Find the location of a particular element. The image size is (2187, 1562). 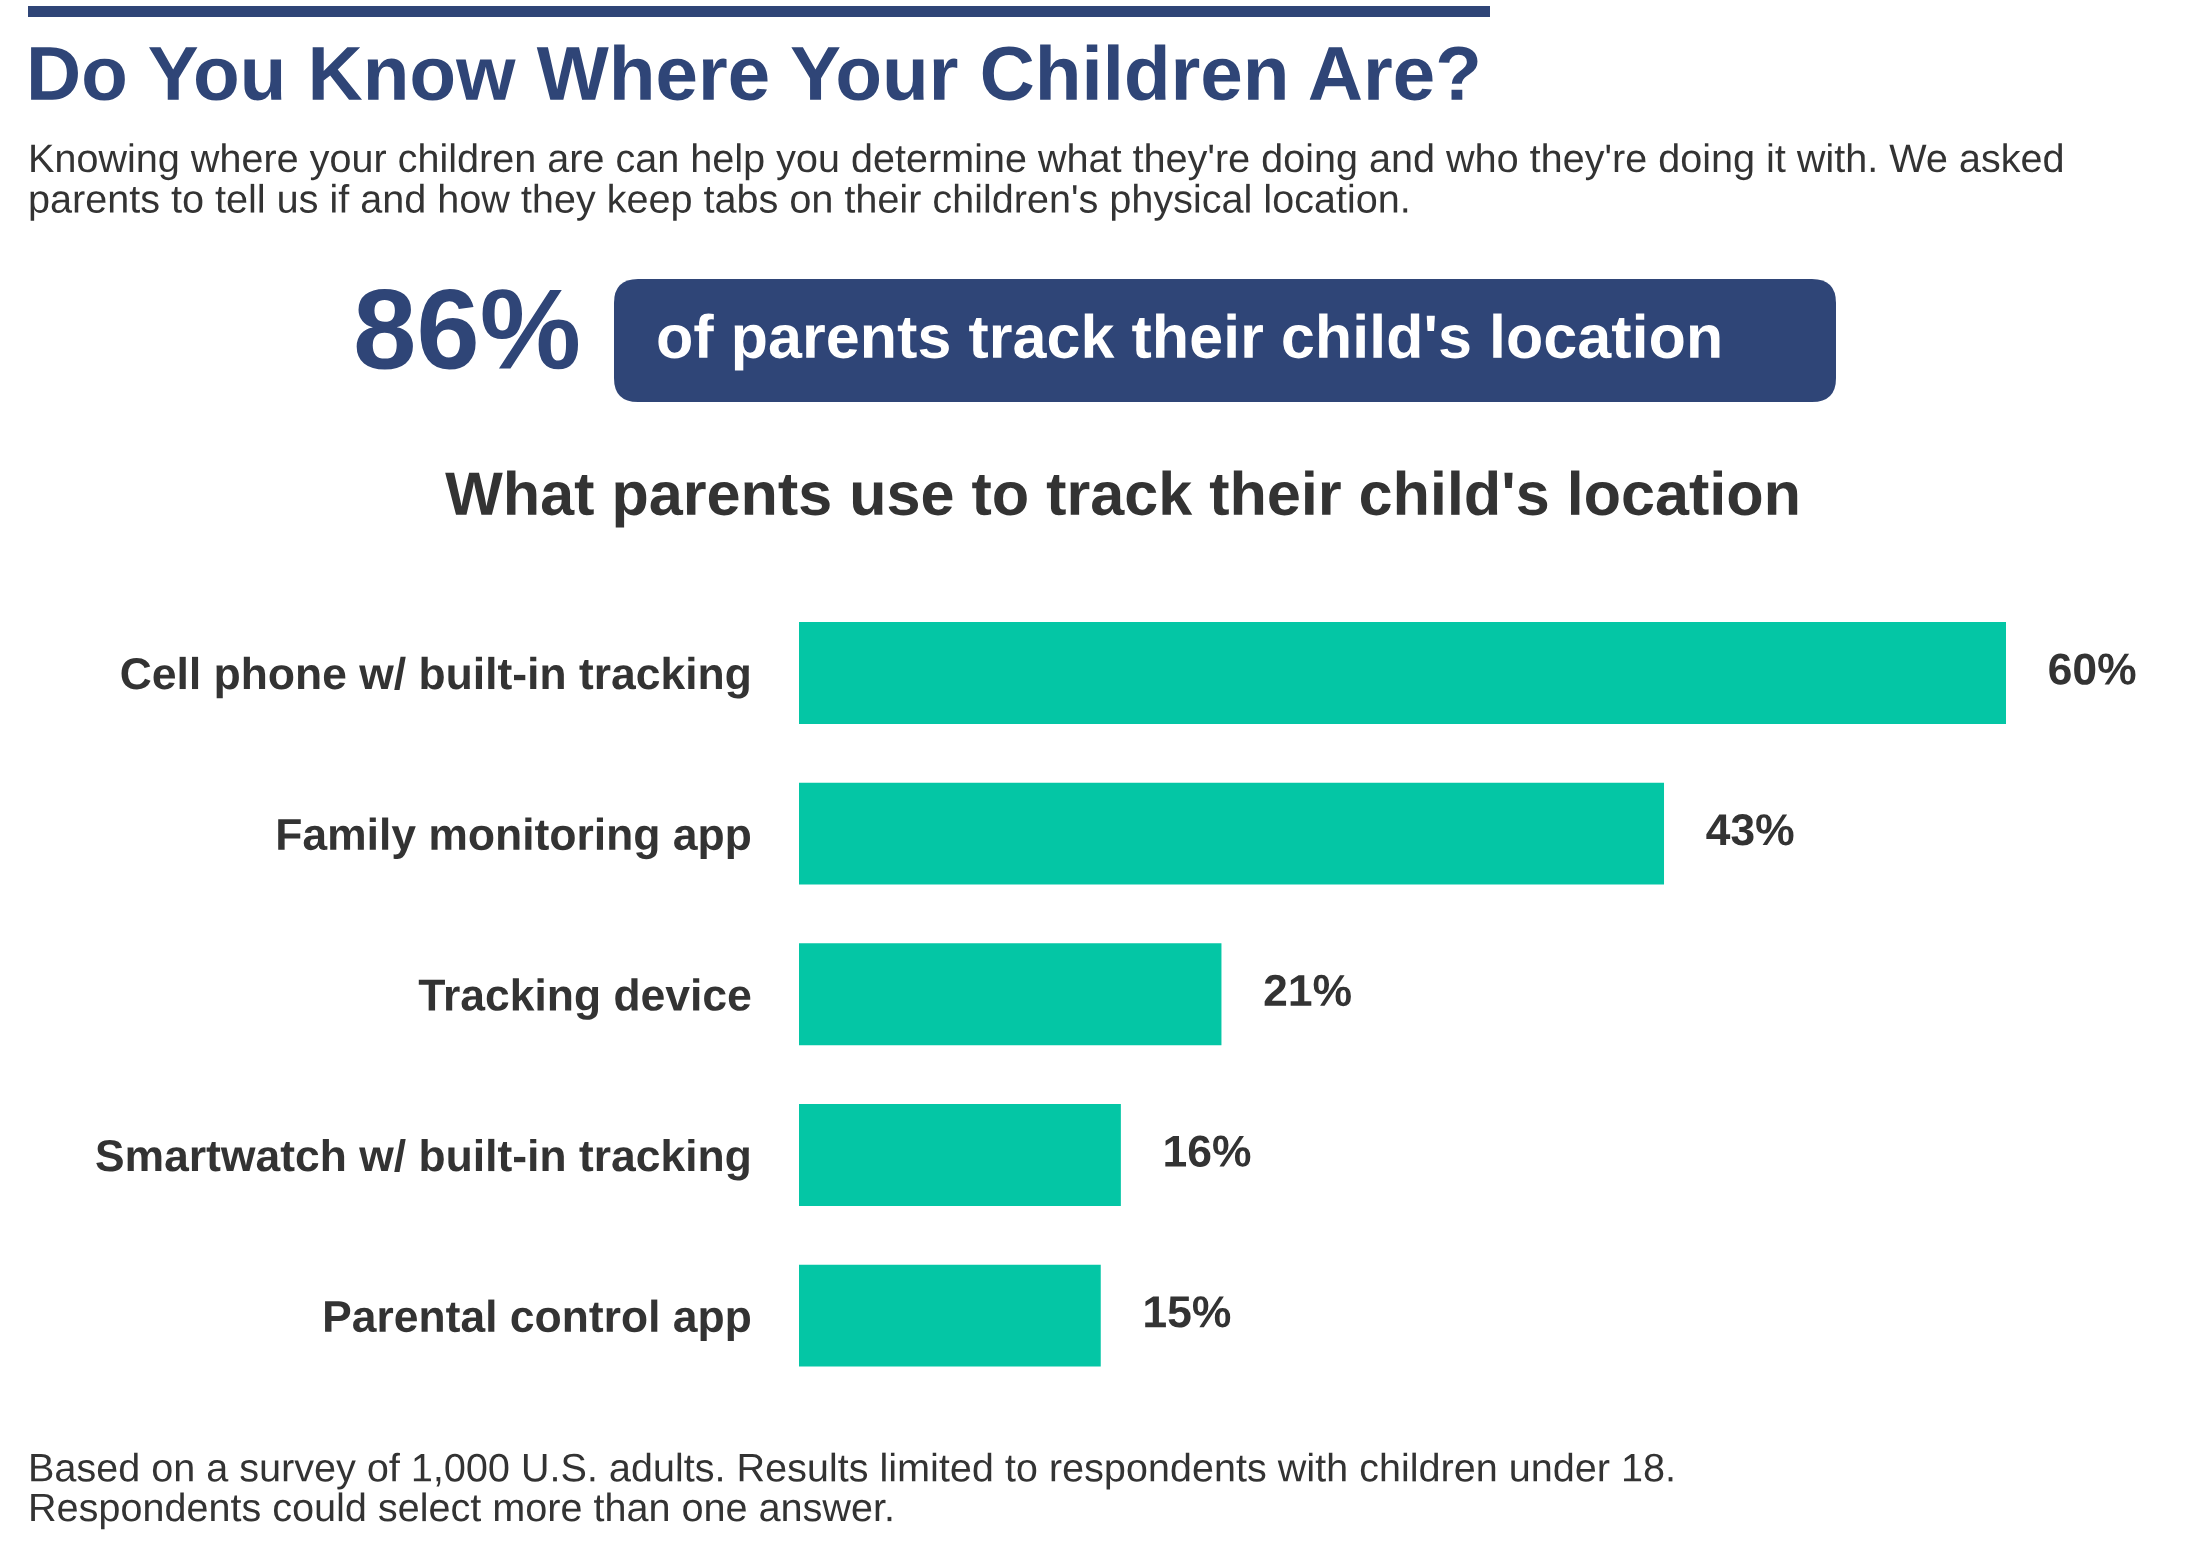

data-label: 60% is located at coordinates (2092, 669).